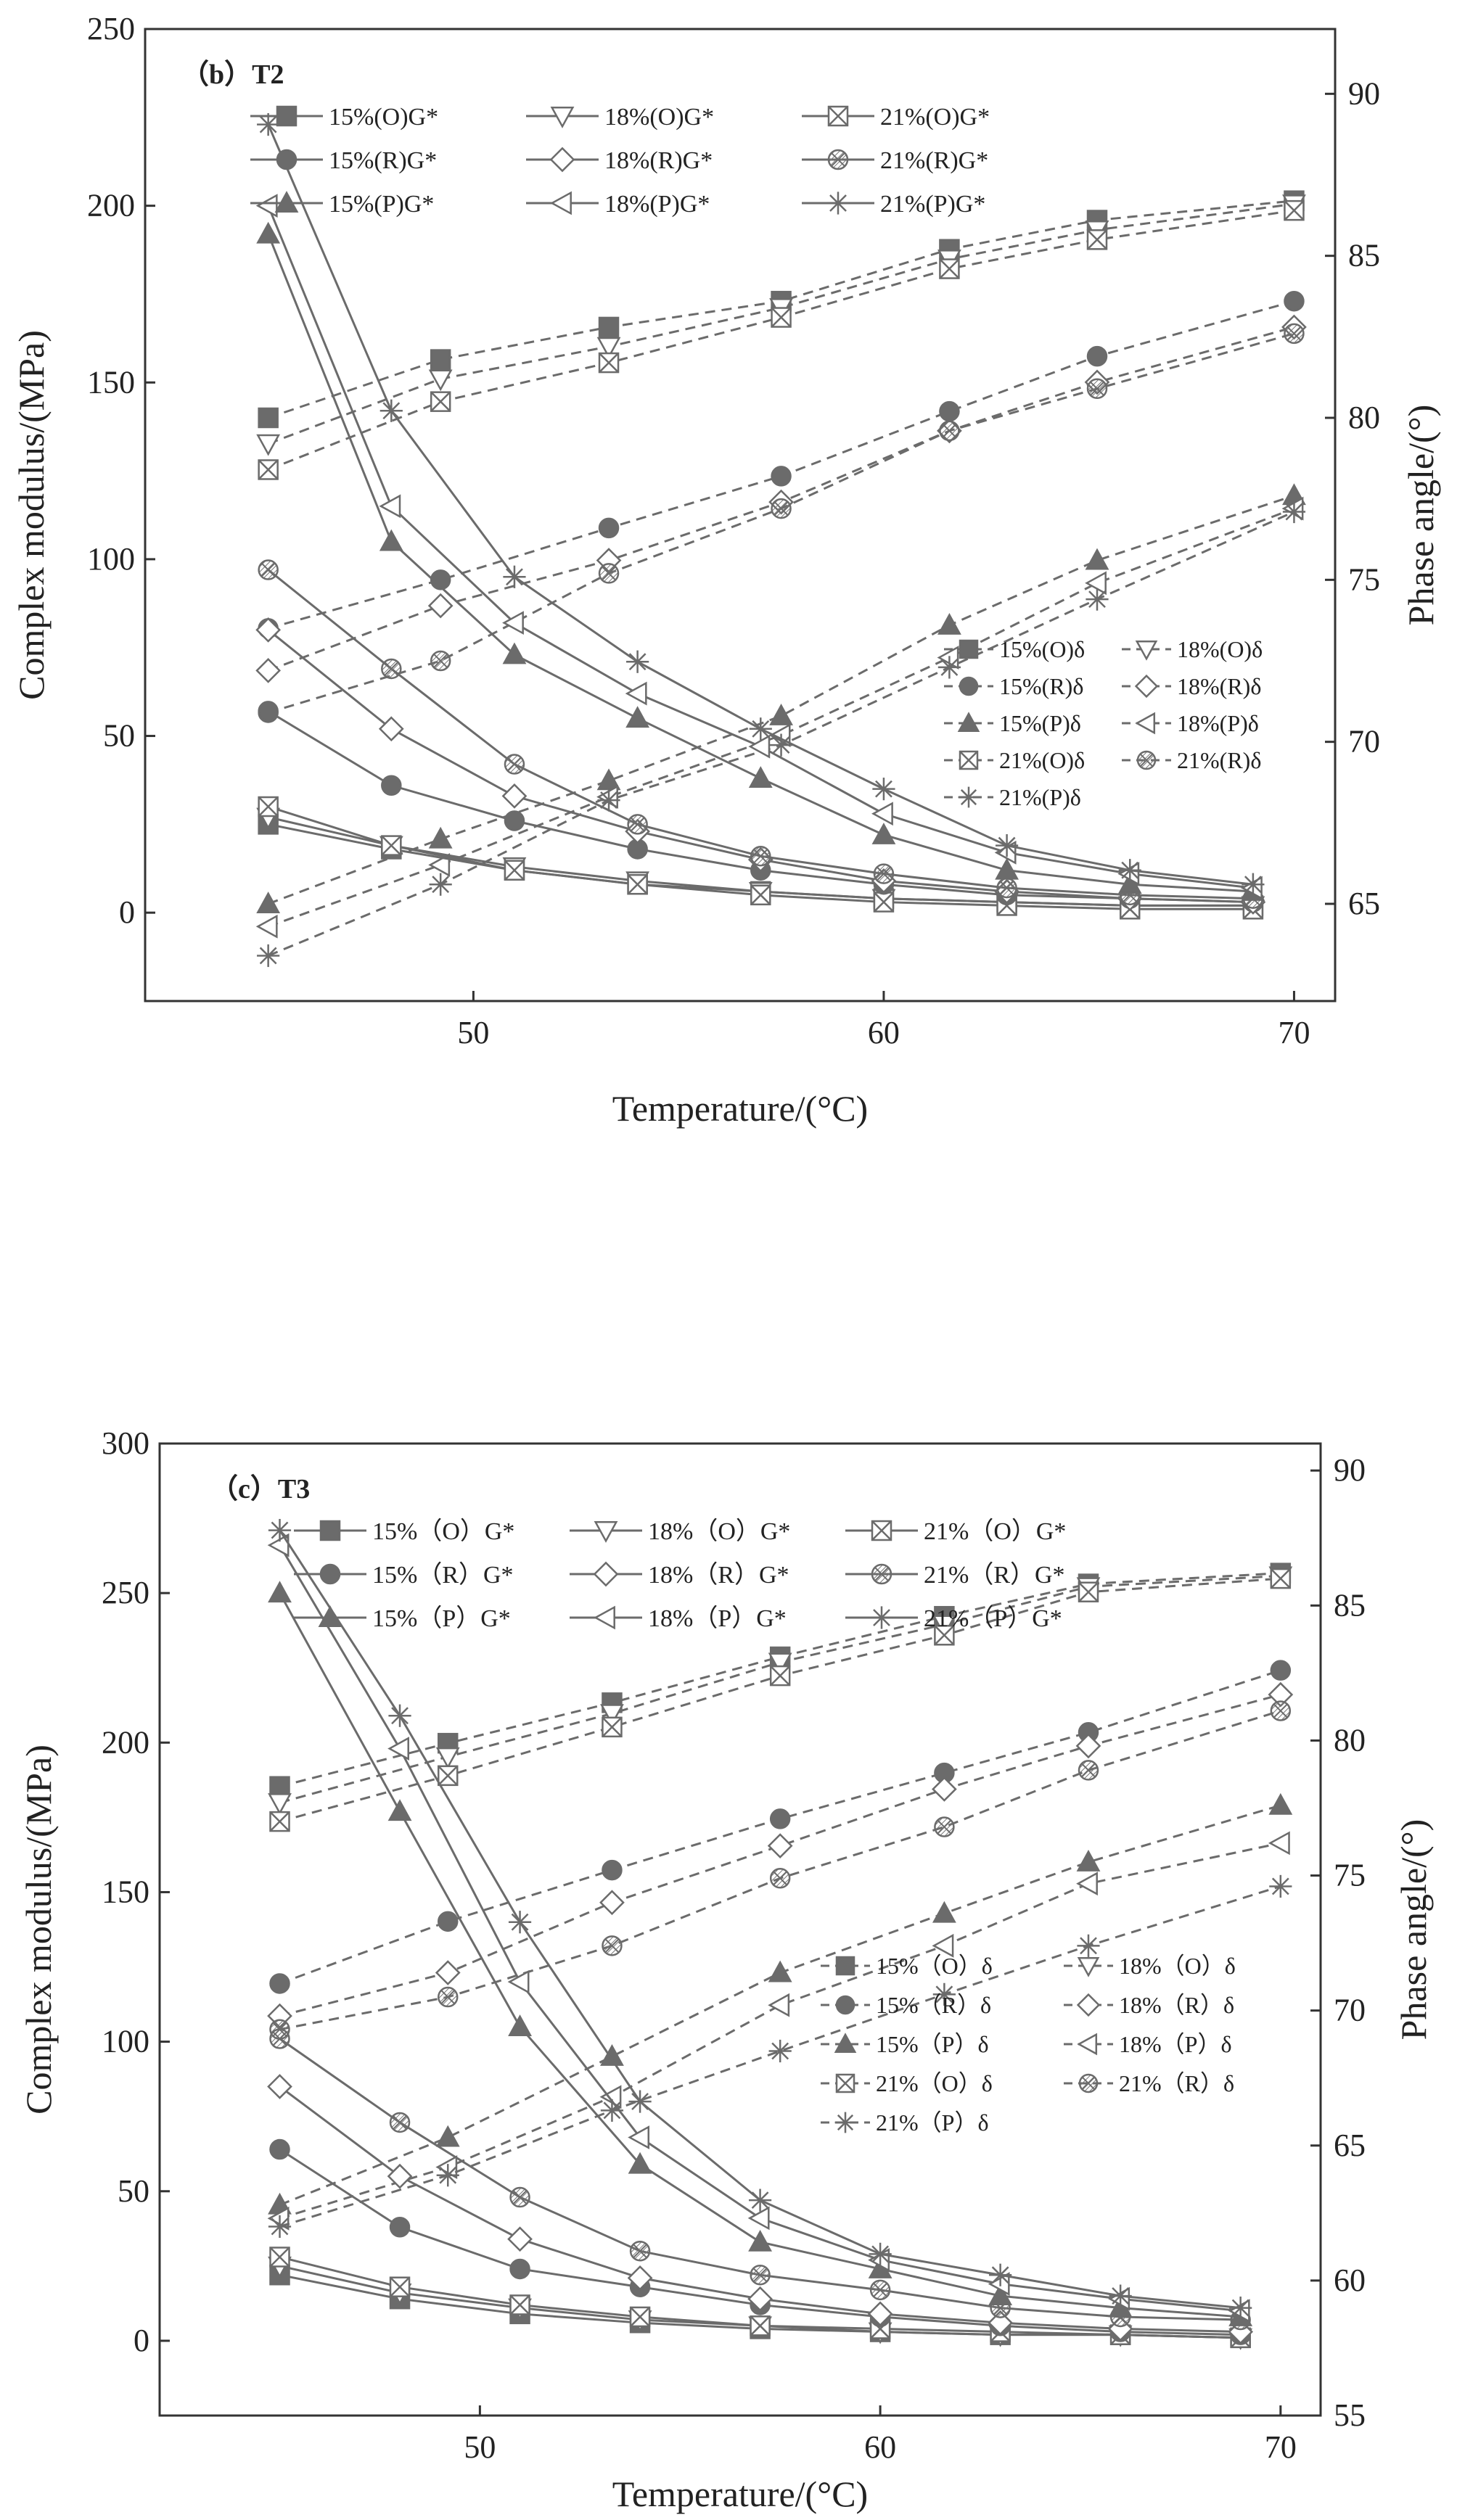 The height and width of the screenshot is (2520, 1465). What do you see at coordinates (111, 382) in the screenshot?
I see `y-tick-label: 150` at bounding box center [111, 382].